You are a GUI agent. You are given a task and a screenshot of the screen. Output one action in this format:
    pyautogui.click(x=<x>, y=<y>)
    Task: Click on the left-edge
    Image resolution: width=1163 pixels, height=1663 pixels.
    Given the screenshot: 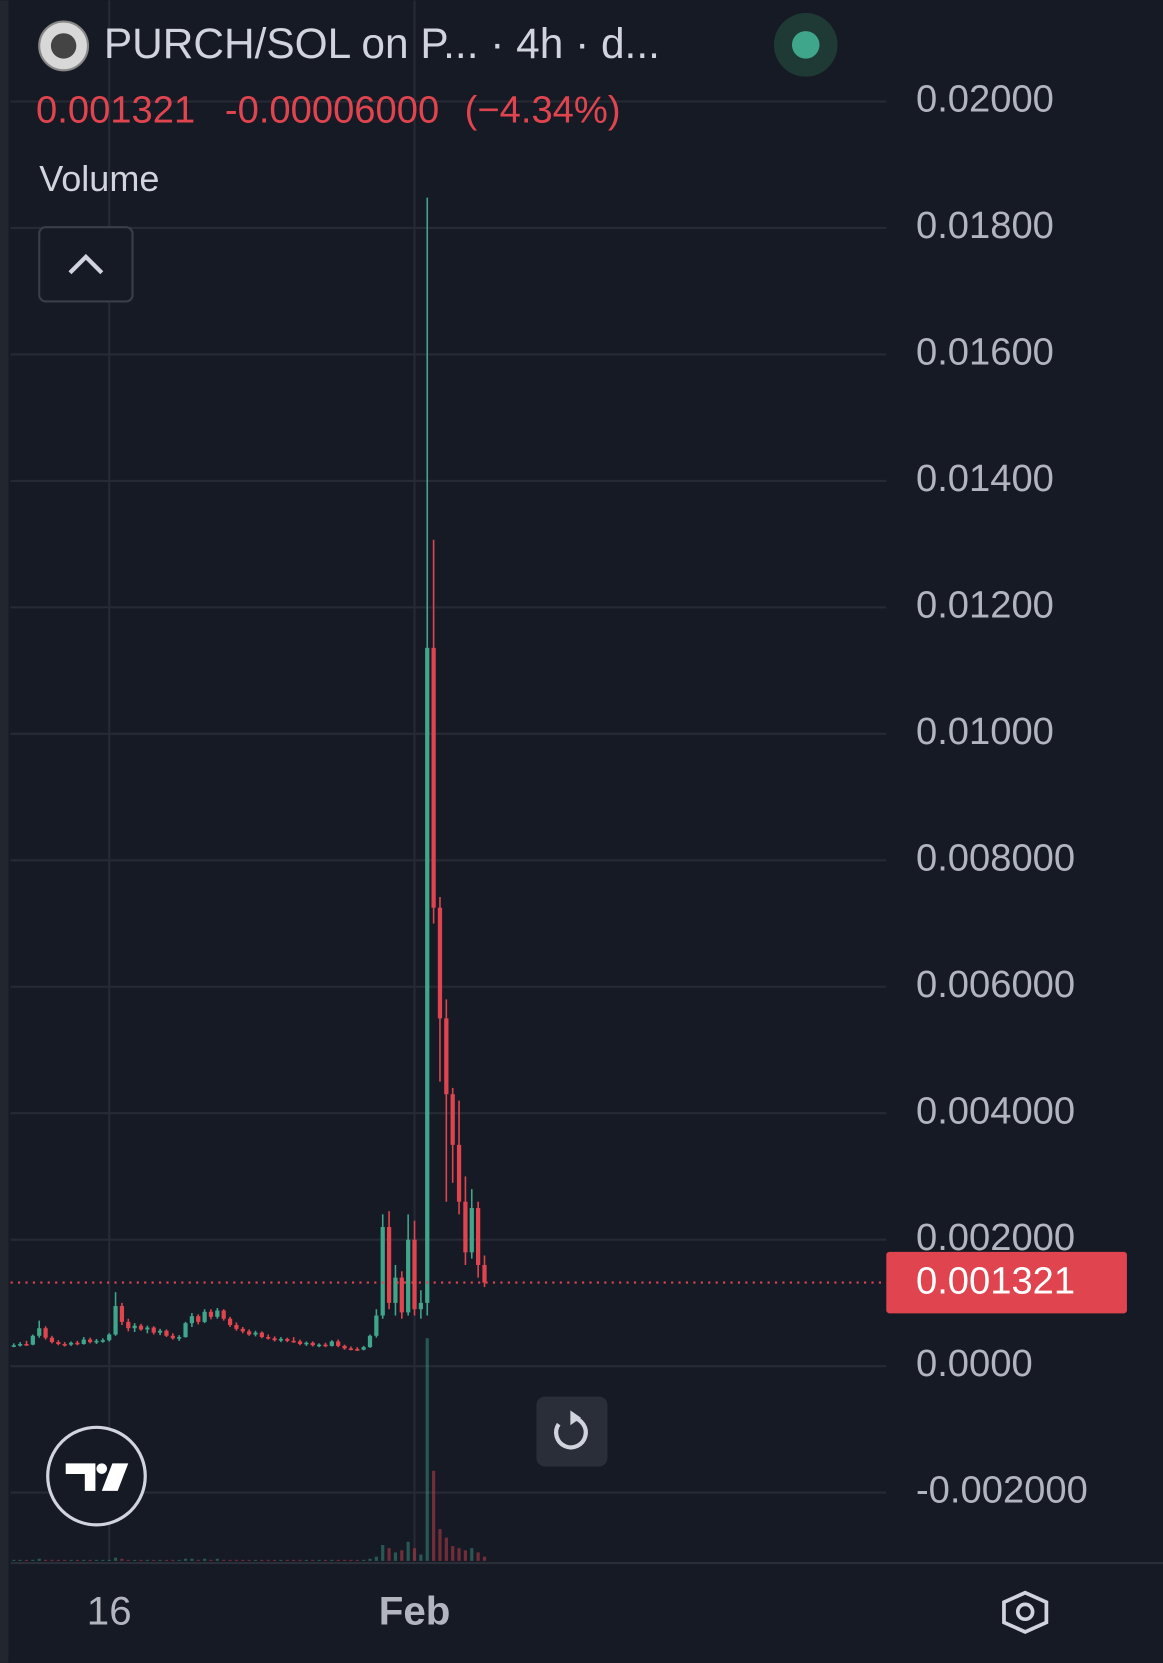 What is the action you would take?
    pyautogui.click(x=4, y=831)
    